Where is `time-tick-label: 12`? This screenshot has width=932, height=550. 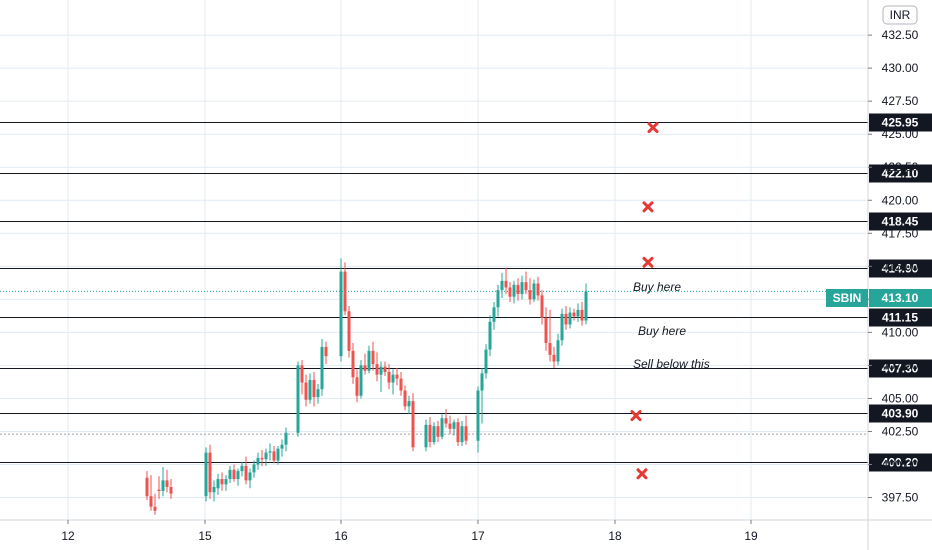
time-tick-label: 12 is located at coordinates (68, 536).